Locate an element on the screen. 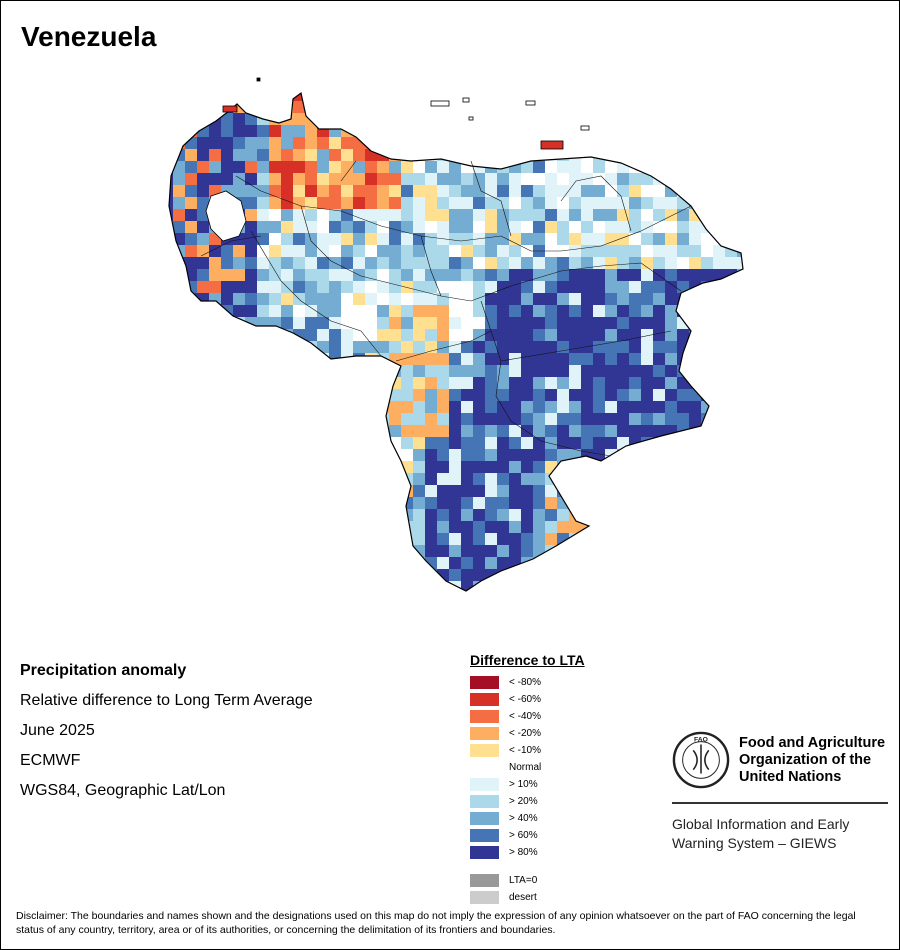 The image size is (900, 950). legend-item-9: > 60% is located at coordinates (560, 835).